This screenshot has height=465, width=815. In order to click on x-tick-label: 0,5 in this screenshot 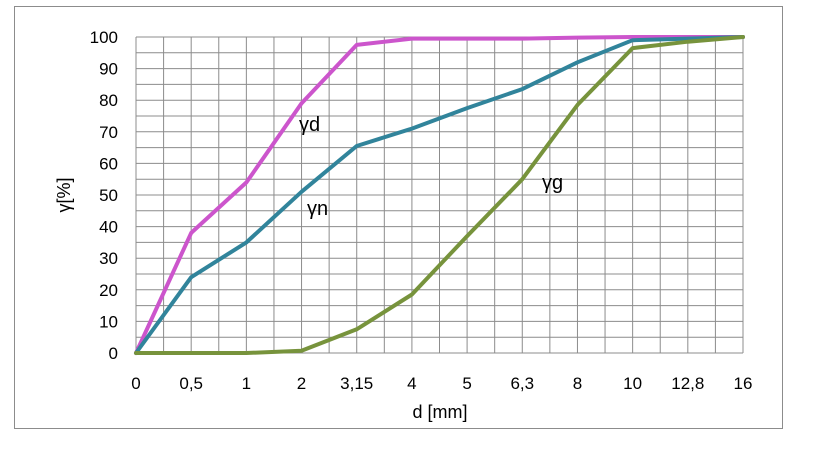, I will do `click(191, 383)`.